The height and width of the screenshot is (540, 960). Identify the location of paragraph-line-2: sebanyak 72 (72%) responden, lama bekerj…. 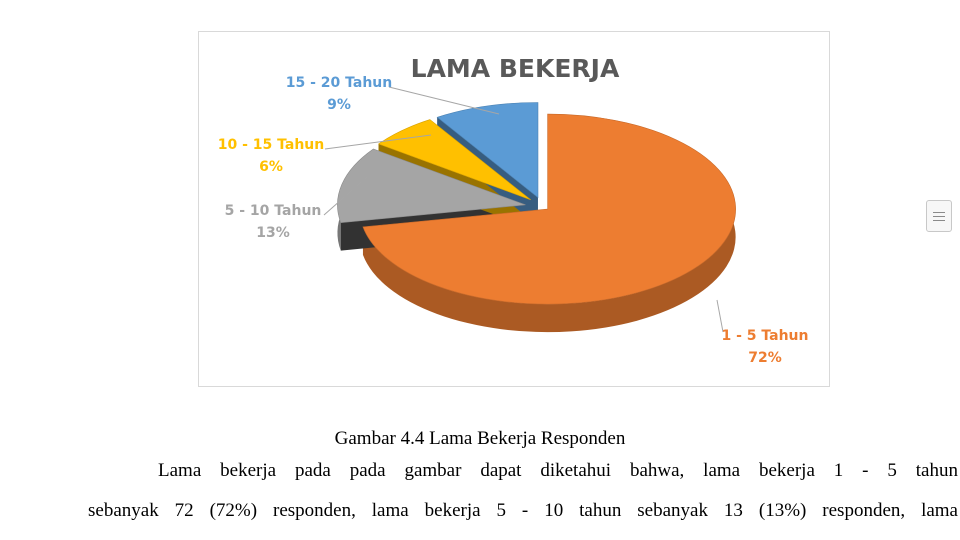
(523, 510).